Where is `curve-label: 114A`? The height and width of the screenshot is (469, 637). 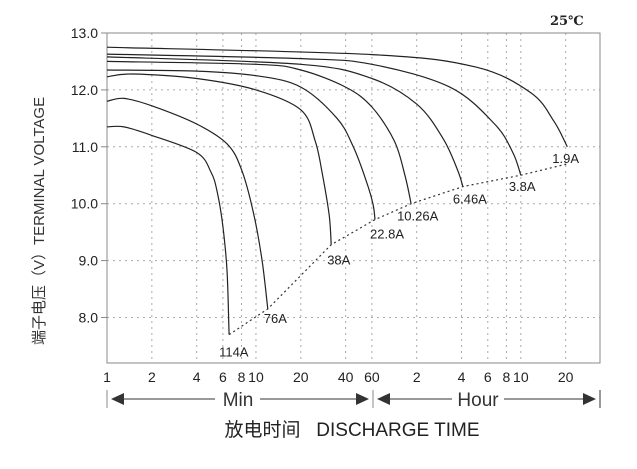 curve-label: 114A is located at coordinates (234, 352).